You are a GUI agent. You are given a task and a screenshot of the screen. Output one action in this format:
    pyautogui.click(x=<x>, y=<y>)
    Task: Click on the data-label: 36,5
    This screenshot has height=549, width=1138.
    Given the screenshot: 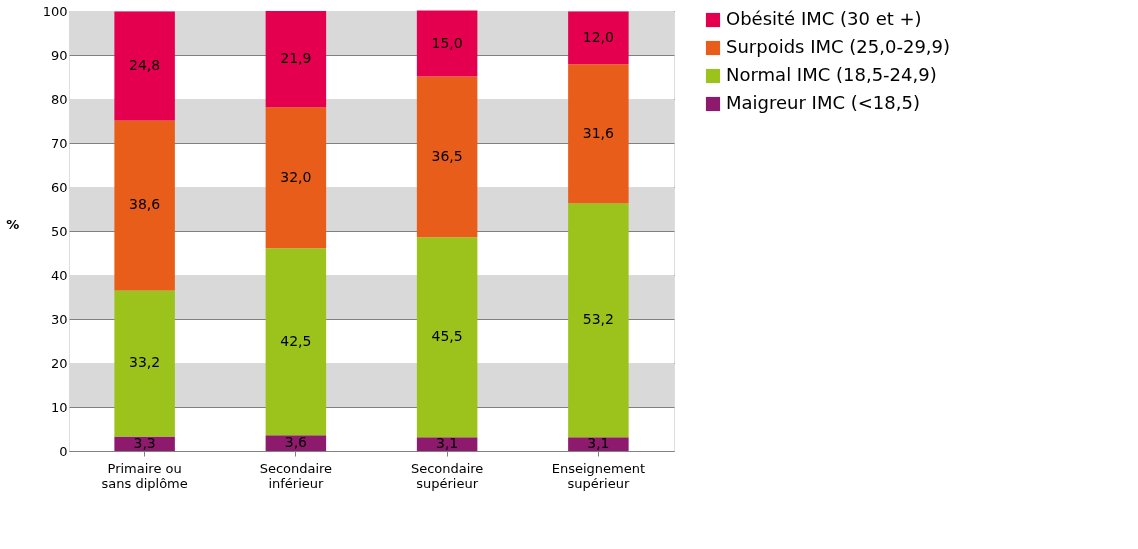 What is the action you would take?
    pyautogui.click(x=447, y=155)
    